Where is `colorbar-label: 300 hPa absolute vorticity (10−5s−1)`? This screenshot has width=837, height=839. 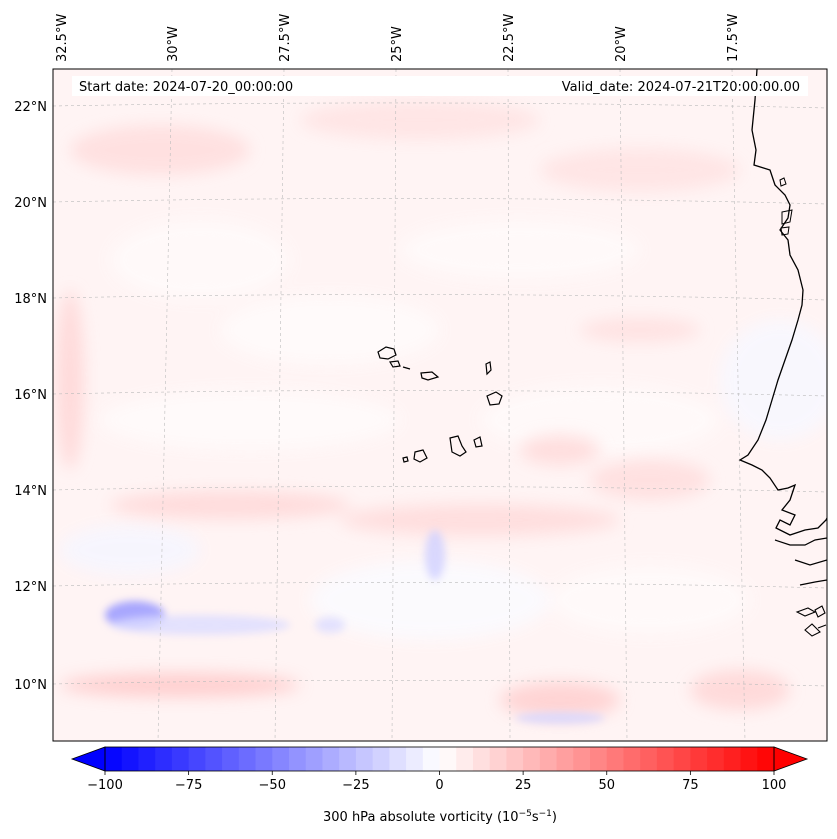 colorbar-label: 300 hPa absolute vorticity (10−5s−1) is located at coordinates (440, 817).